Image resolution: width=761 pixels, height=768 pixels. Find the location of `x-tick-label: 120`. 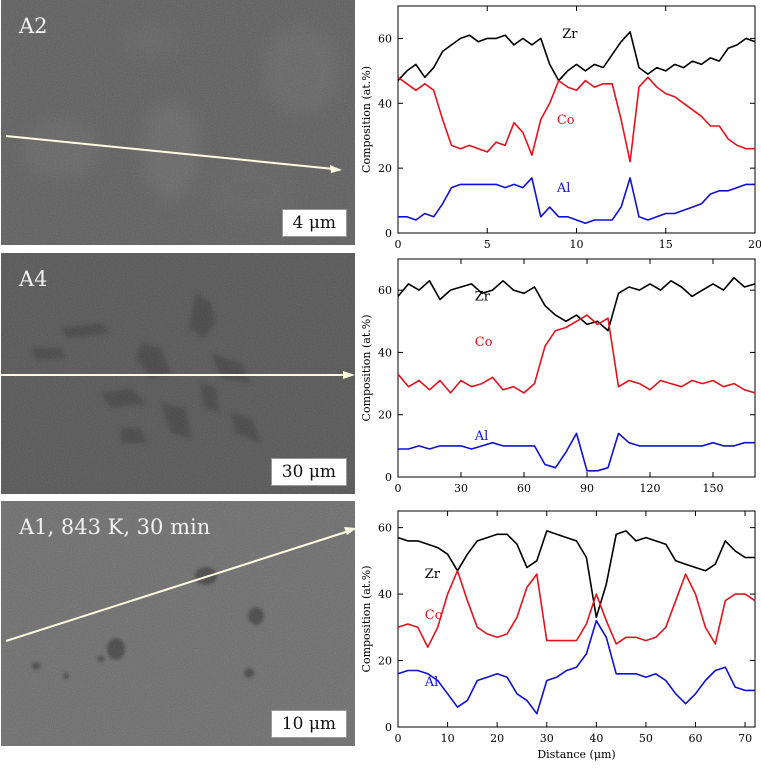

x-tick-label: 120 is located at coordinates (650, 488).